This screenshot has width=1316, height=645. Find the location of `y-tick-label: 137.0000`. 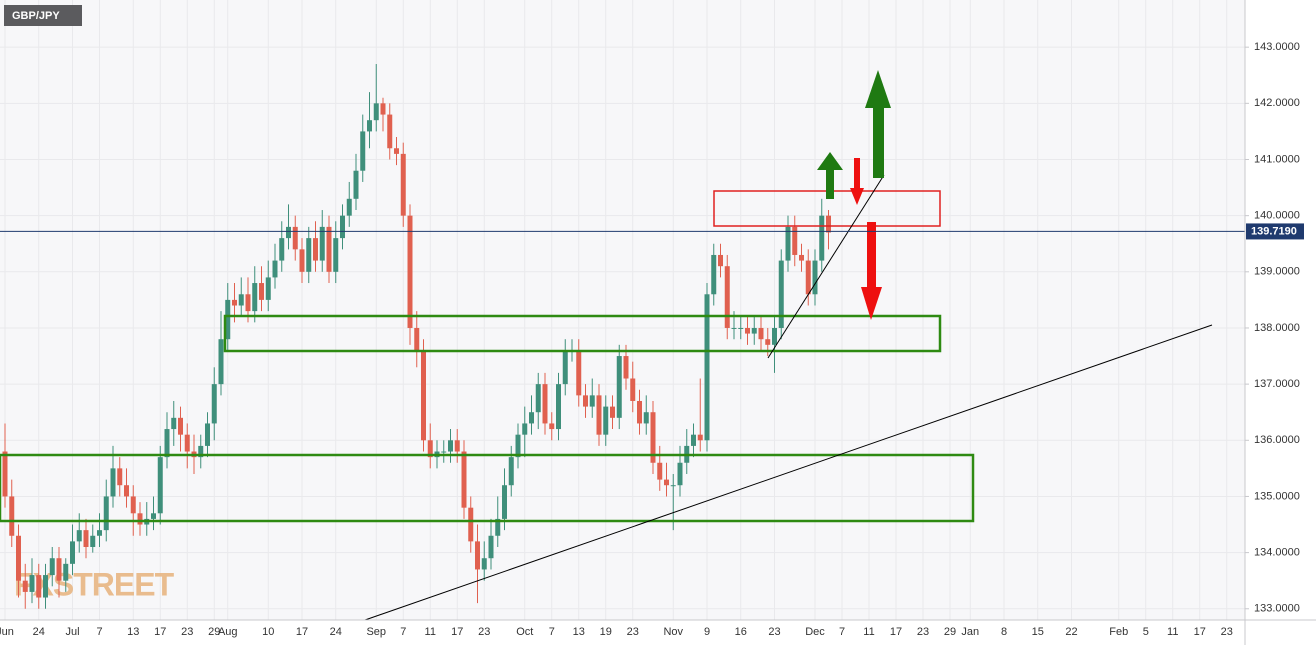

y-tick-label: 137.0000 is located at coordinates (1277, 384).